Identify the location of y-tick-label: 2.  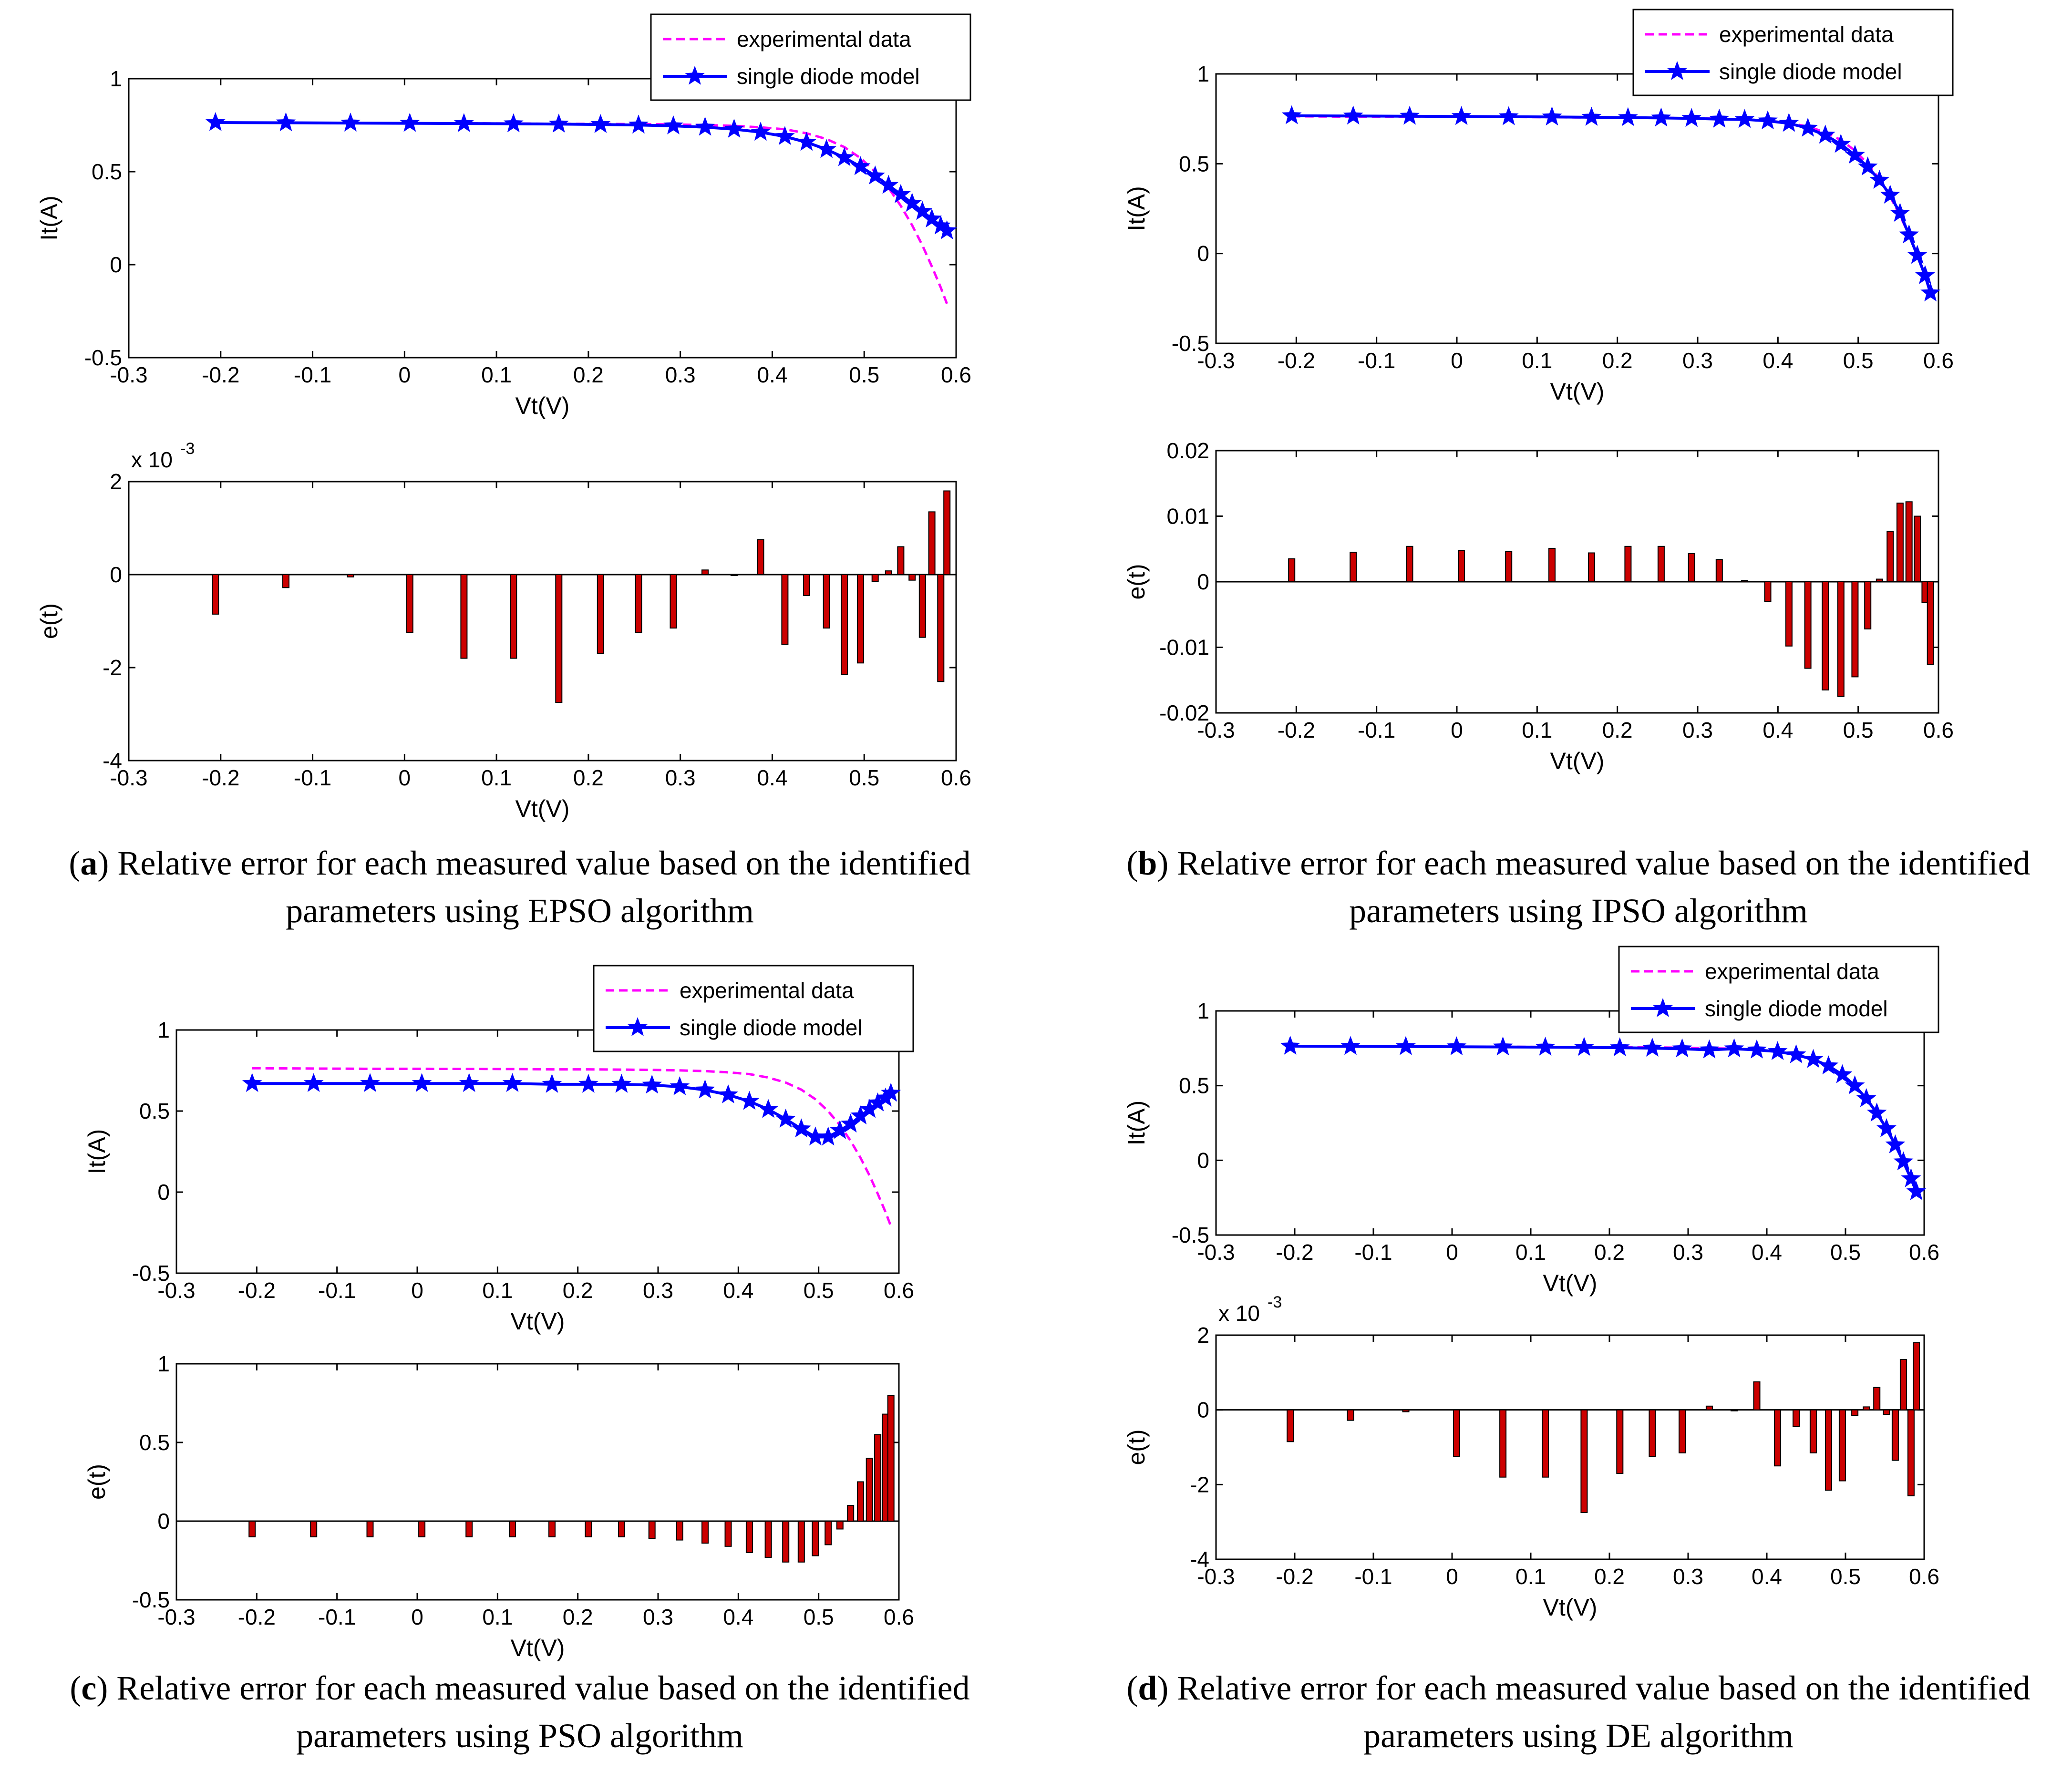
(1203, 1335).